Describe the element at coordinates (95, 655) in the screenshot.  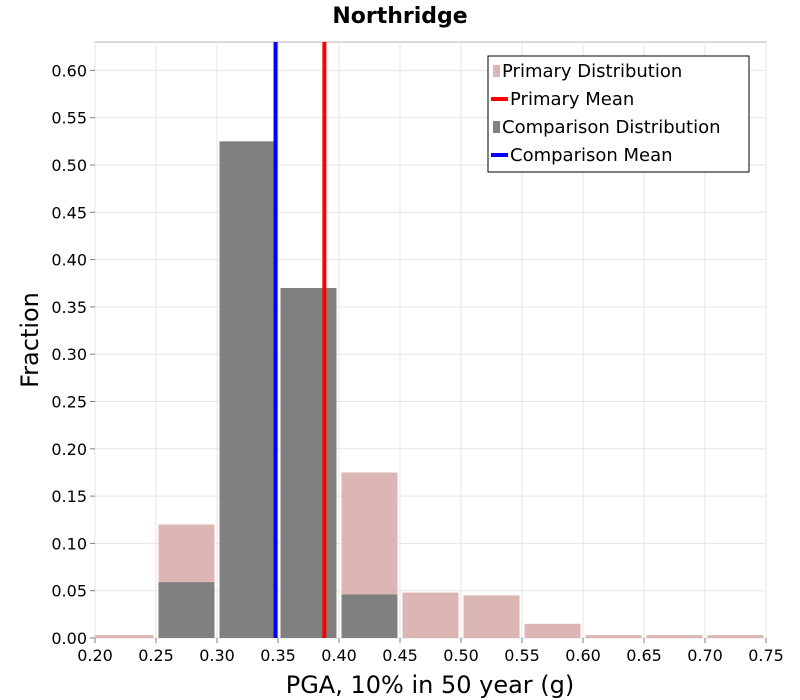
I see `x-tick-label: 0.20` at that location.